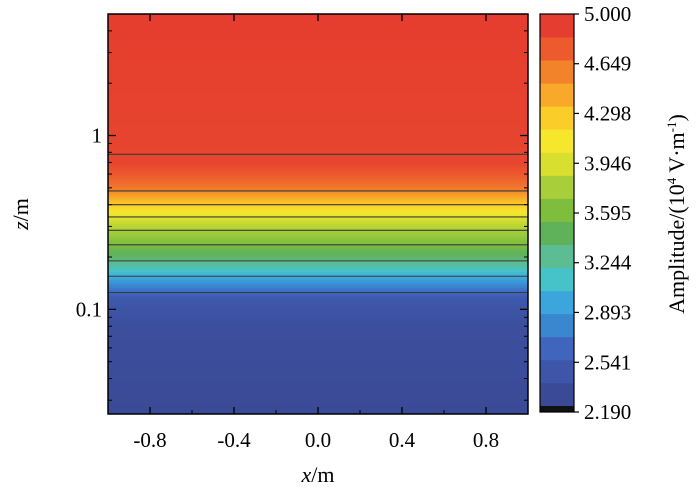  Describe the element at coordinates (608, 263) in the screenshot. I see `colorbar-tick-label: 3.244` at that location.